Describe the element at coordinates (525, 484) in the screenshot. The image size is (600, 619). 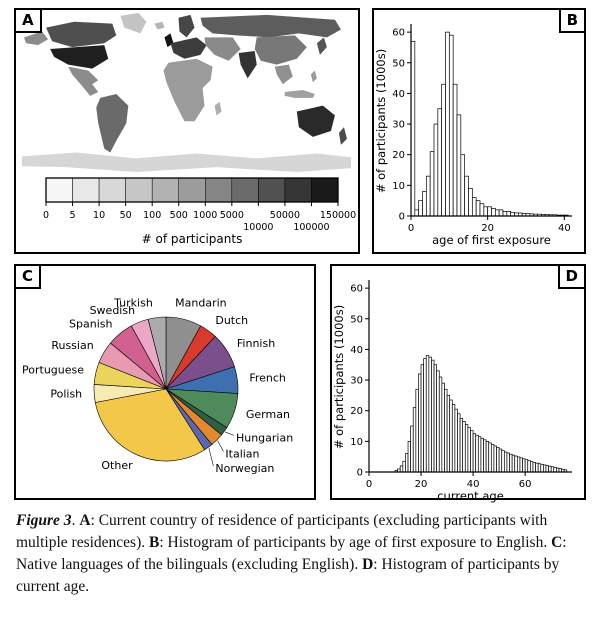
I see `x-tick-label: 60` at that location.